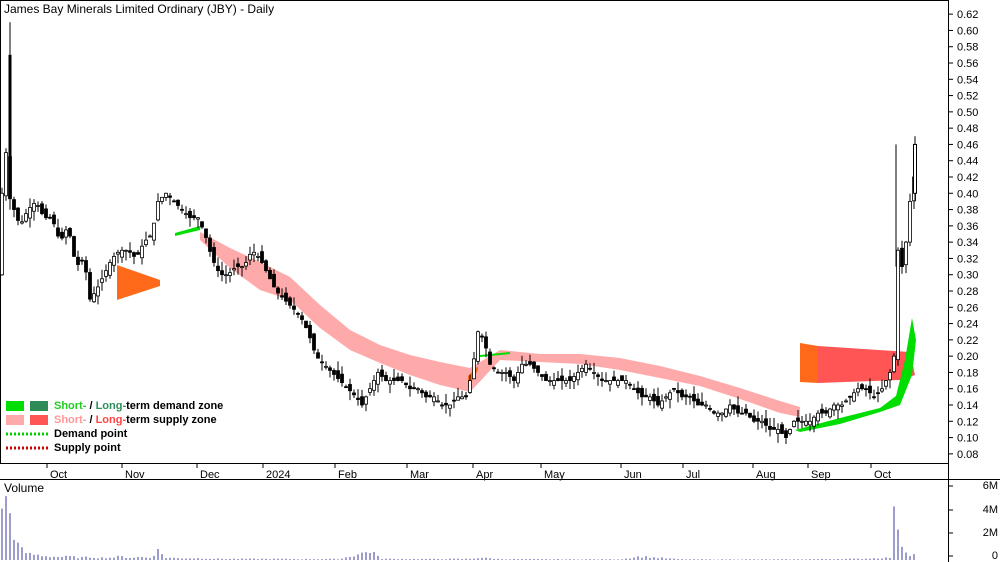 The image size is (1000, 562). What do you see at coordinates (967, 259) in the screenshot?
I see `price-tick-label: 0.32` at bounding box center [967, 259].